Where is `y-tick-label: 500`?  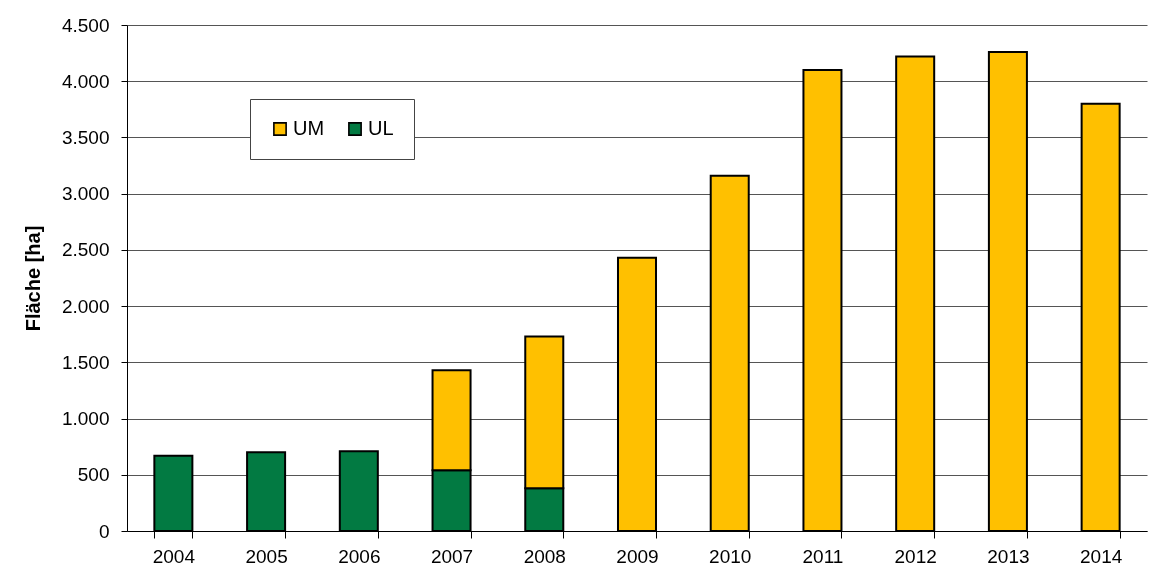 y-tick-label: 500 is located at coordinates (93, 475).